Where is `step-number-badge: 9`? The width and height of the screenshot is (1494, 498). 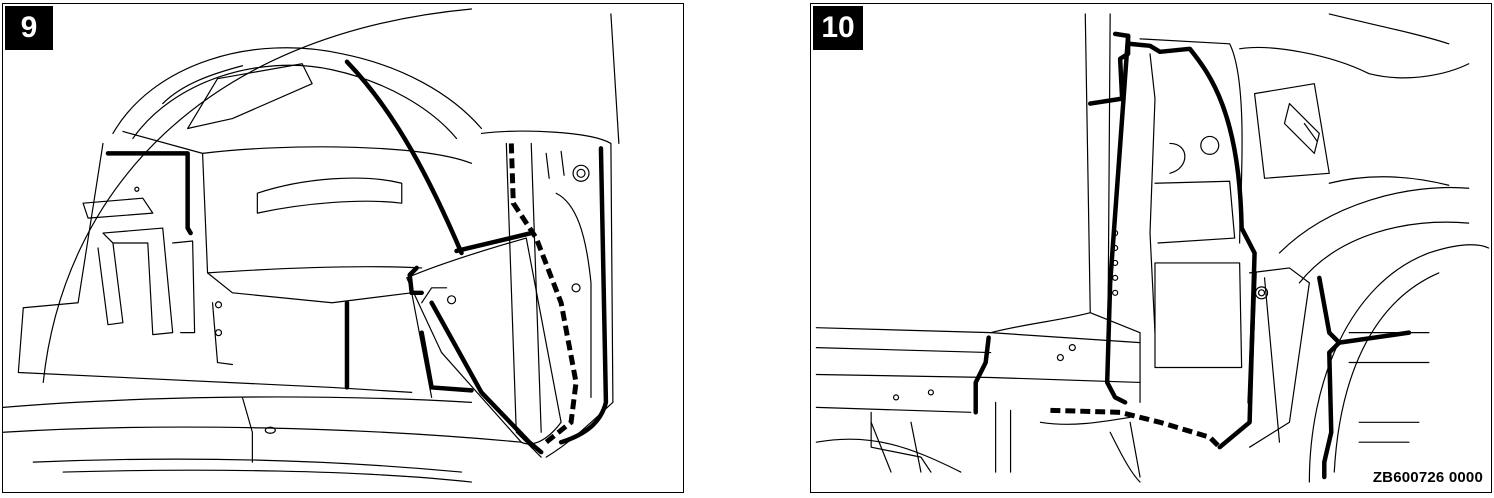
step-number-badge: 9 is located at coordinates (29, 28).